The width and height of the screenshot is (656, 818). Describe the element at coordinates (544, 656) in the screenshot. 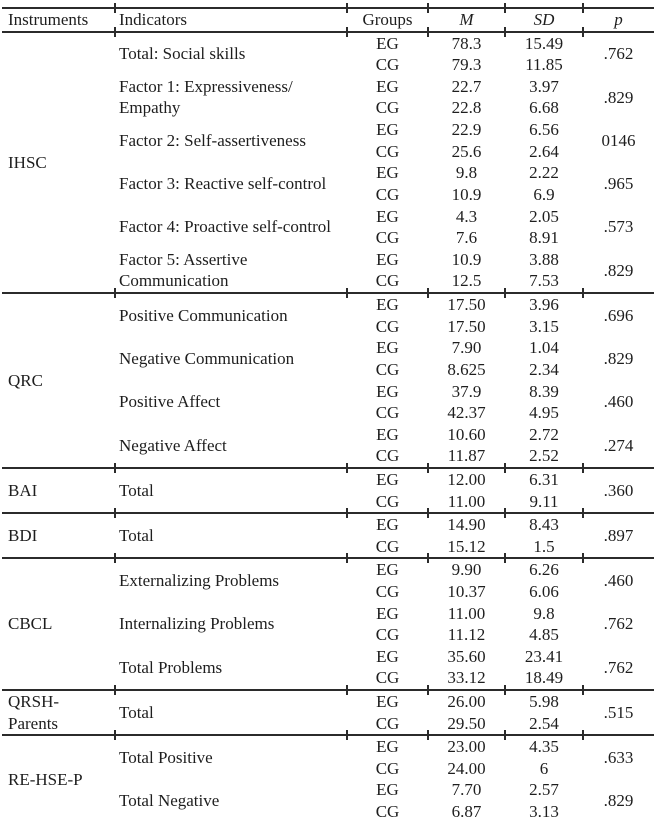

I see `sd-cell: 23.41` at that location.